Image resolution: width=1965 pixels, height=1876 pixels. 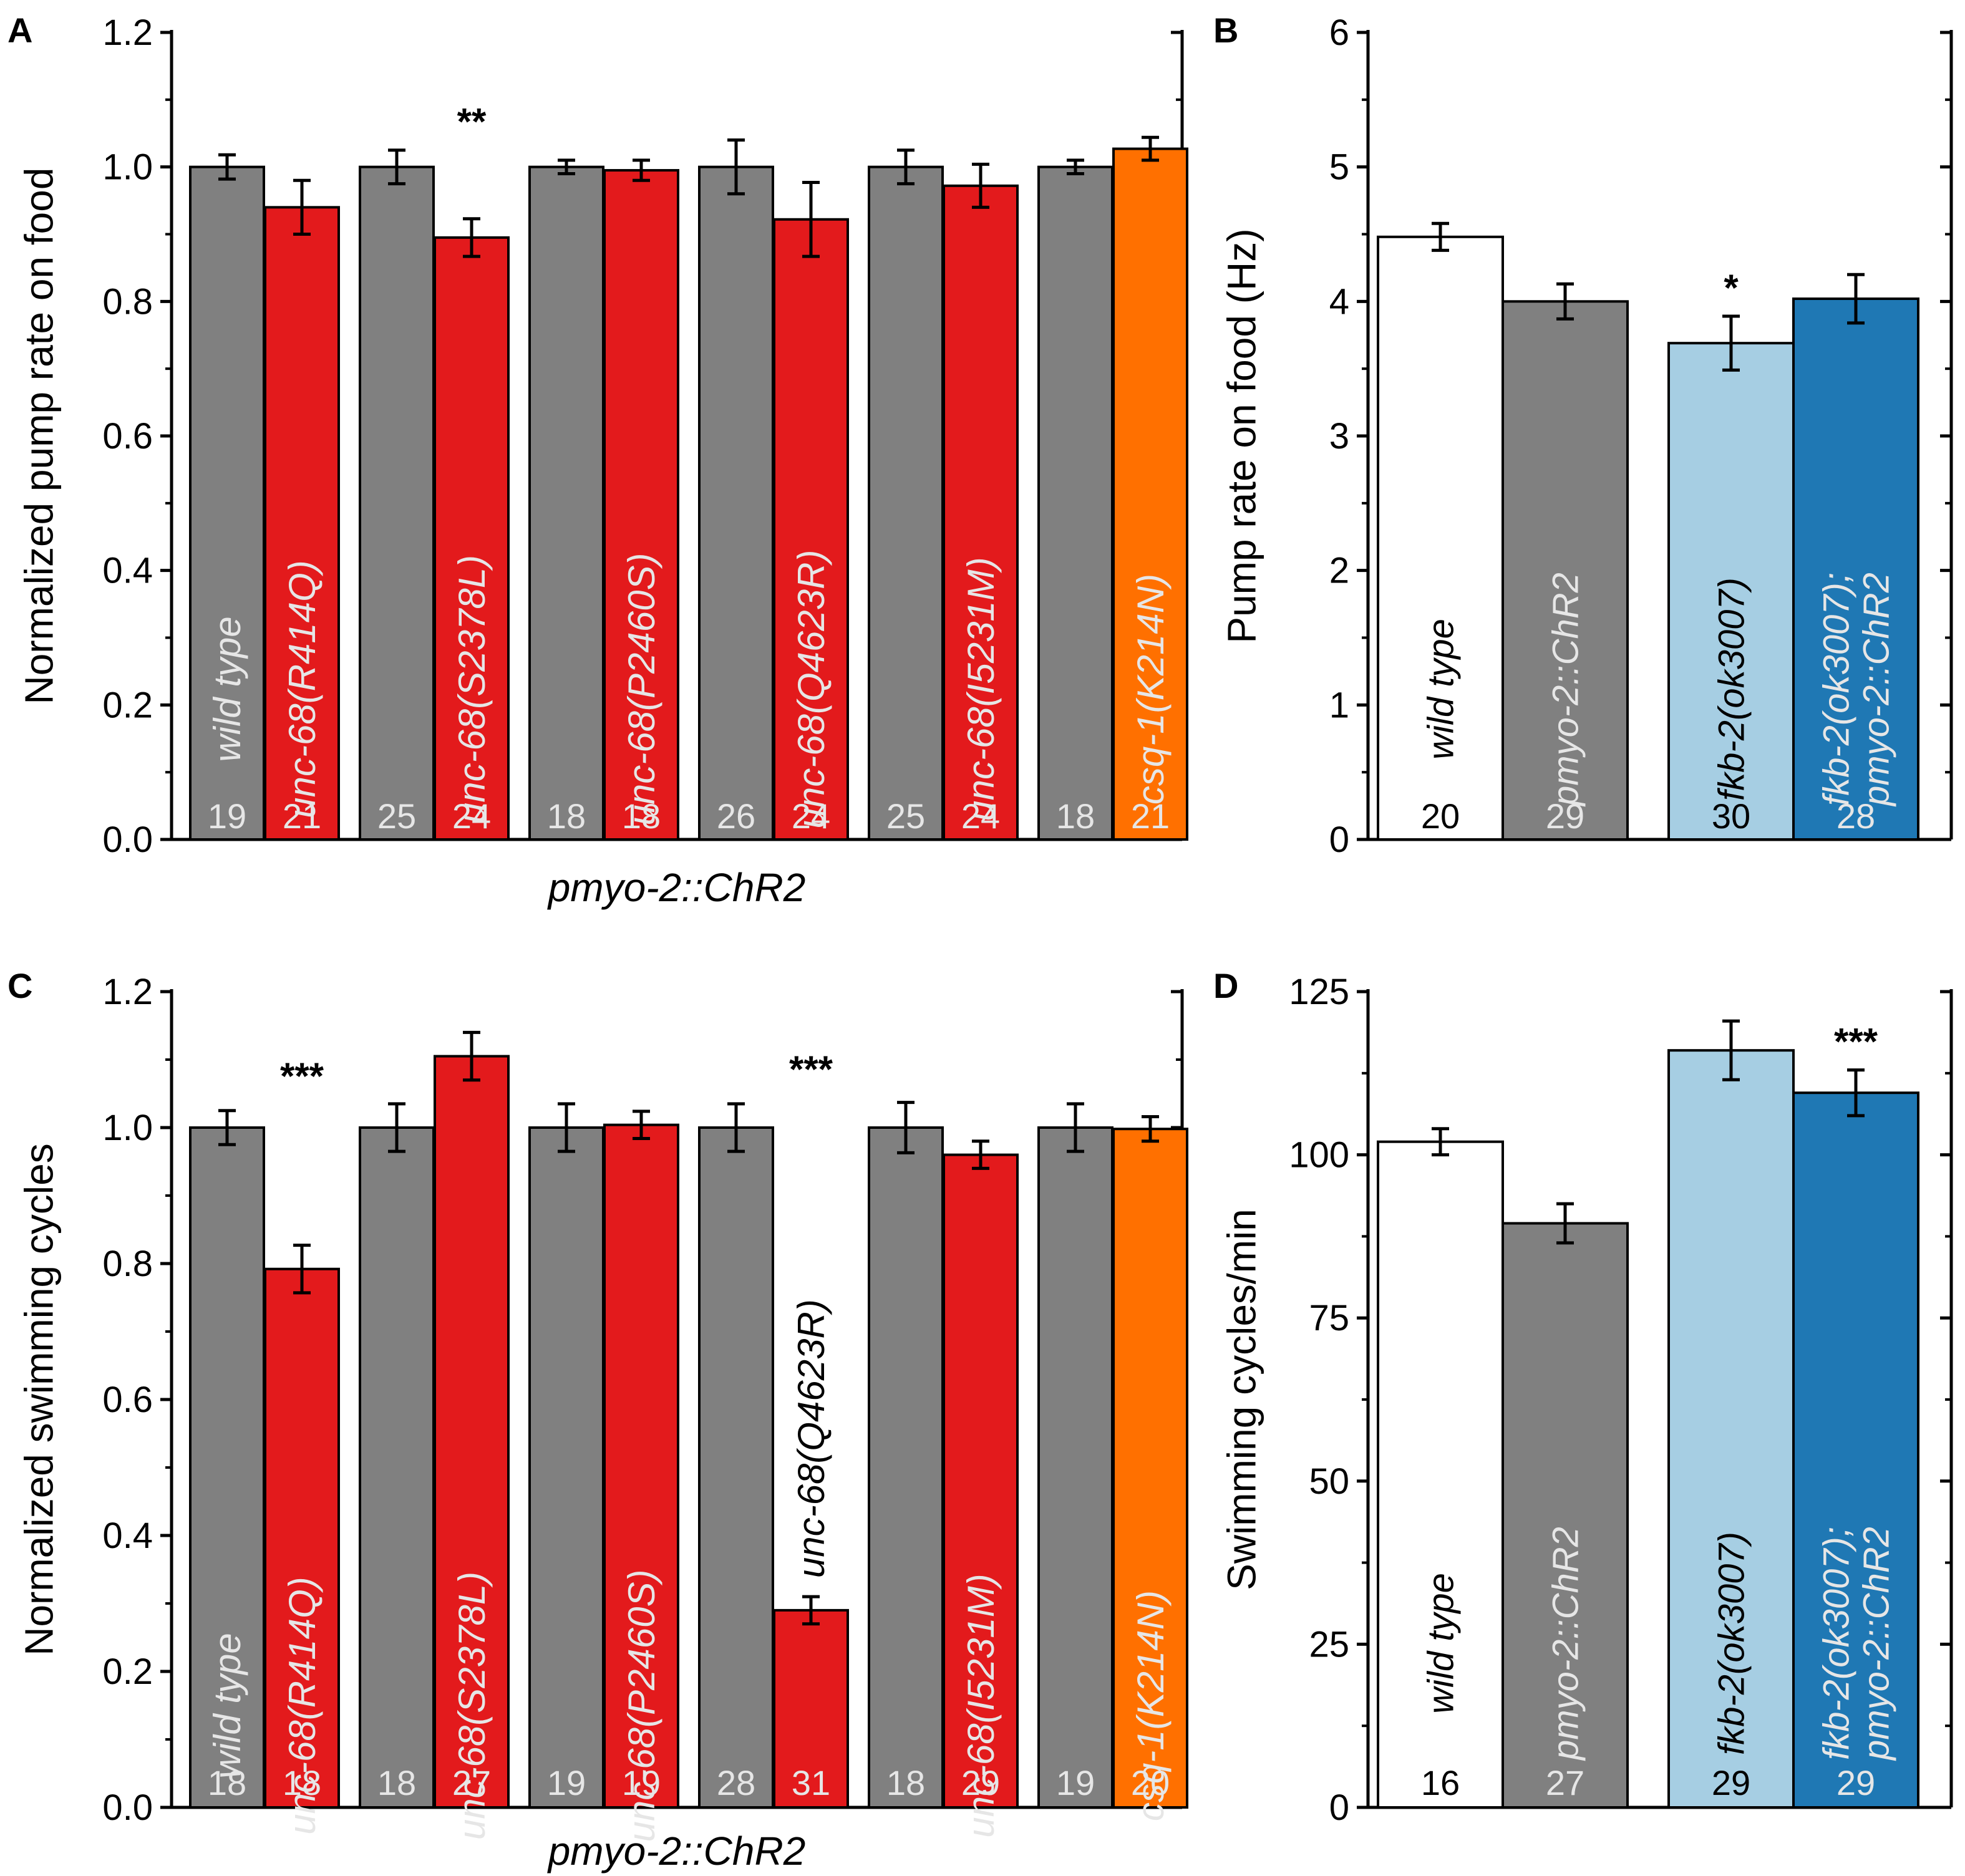 What do you see at coordinates (127, 1400) in the screenshot?
I see `y-tick-label: 0.6` at bounding box center [127, 1400].